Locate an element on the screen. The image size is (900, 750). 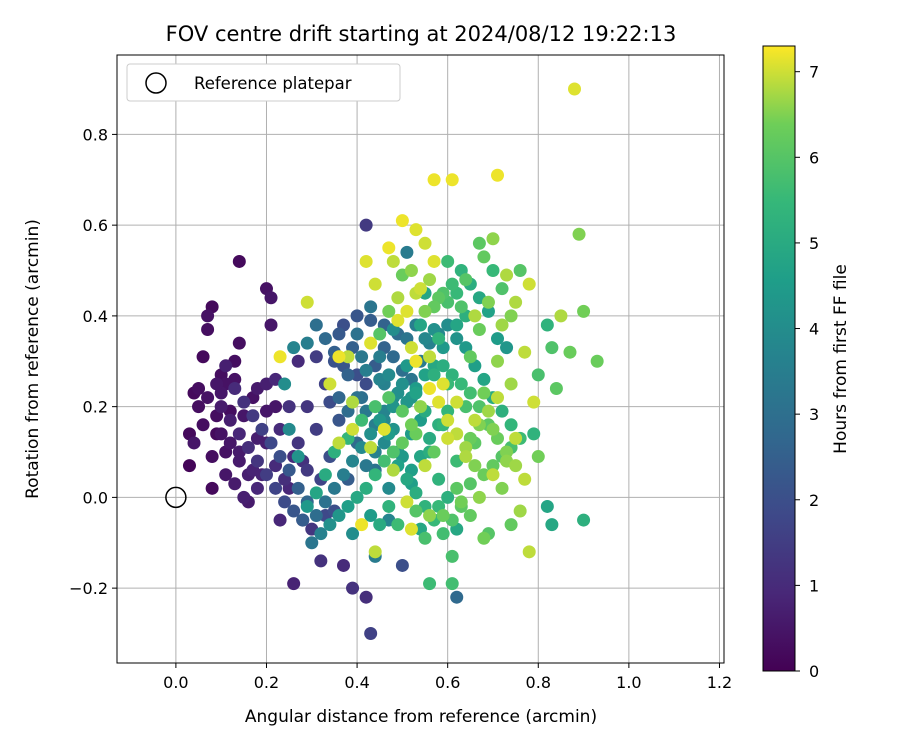
y-tick-label: 0.0 is located at coordinates (95, 497).